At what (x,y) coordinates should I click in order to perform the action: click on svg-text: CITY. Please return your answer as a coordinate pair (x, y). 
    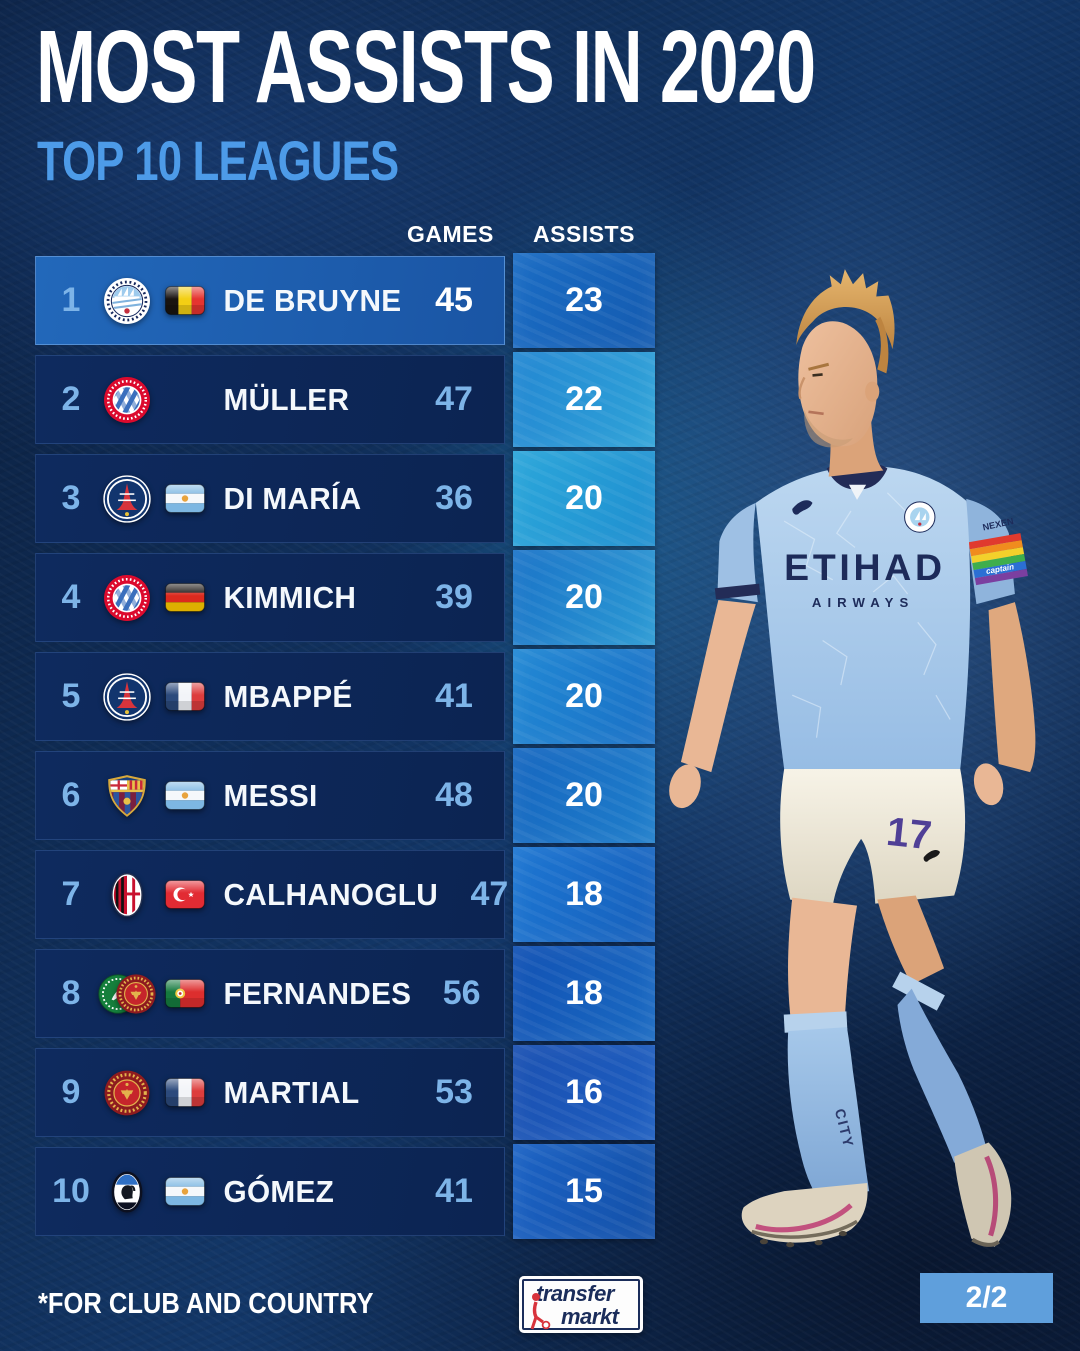
    Looking at the image, I should click on (843, 1128).